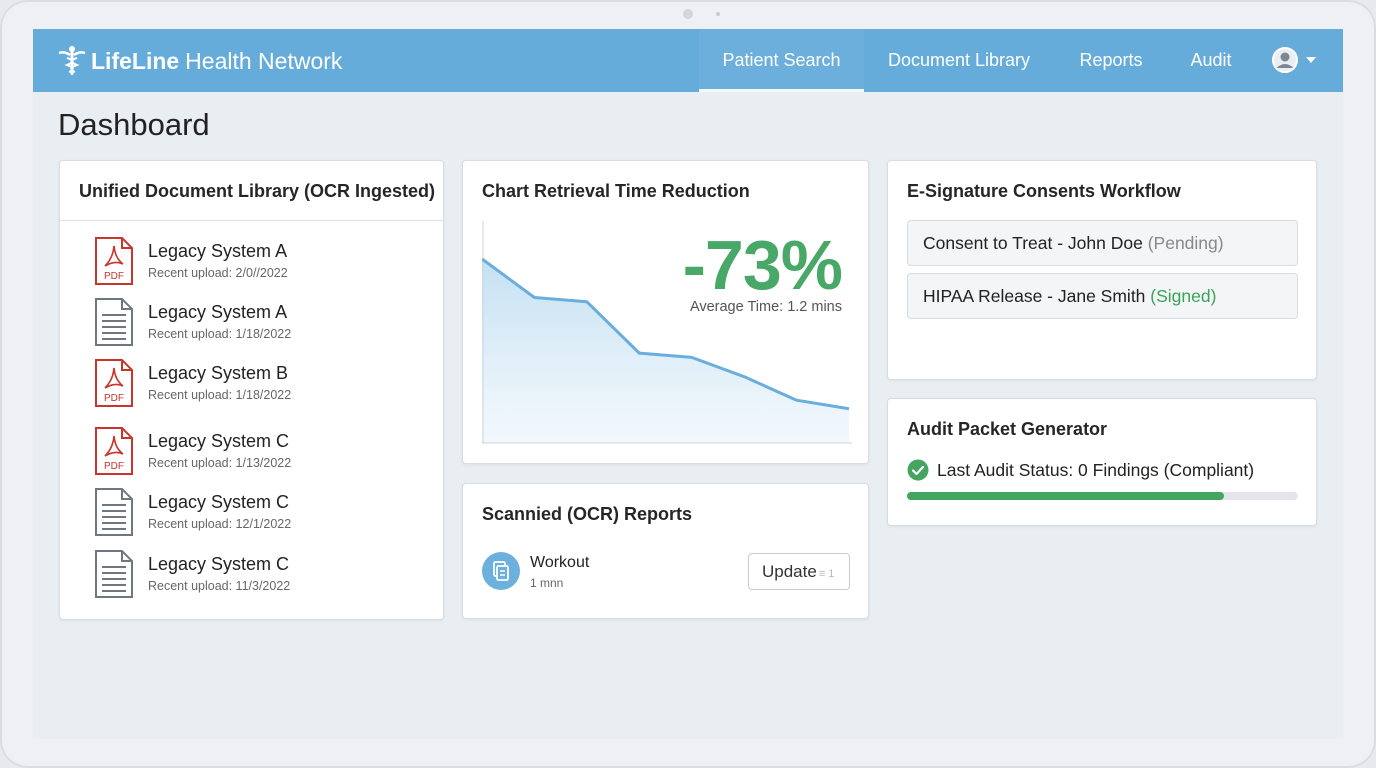 Image resolution: width=1376 pixels, height=768 pixels. I want to click on brand: LifeLine Health Network, so click(199, 61).